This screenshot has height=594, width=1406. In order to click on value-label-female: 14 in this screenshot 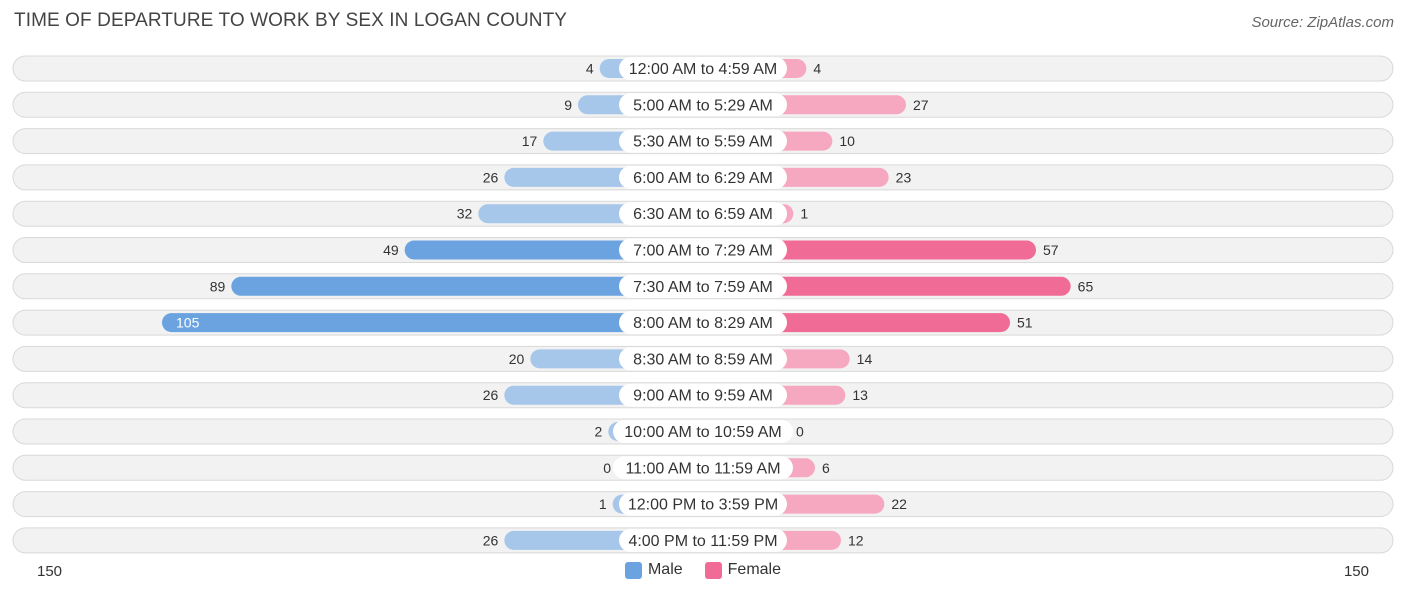, I will do `click(865, 359)`.